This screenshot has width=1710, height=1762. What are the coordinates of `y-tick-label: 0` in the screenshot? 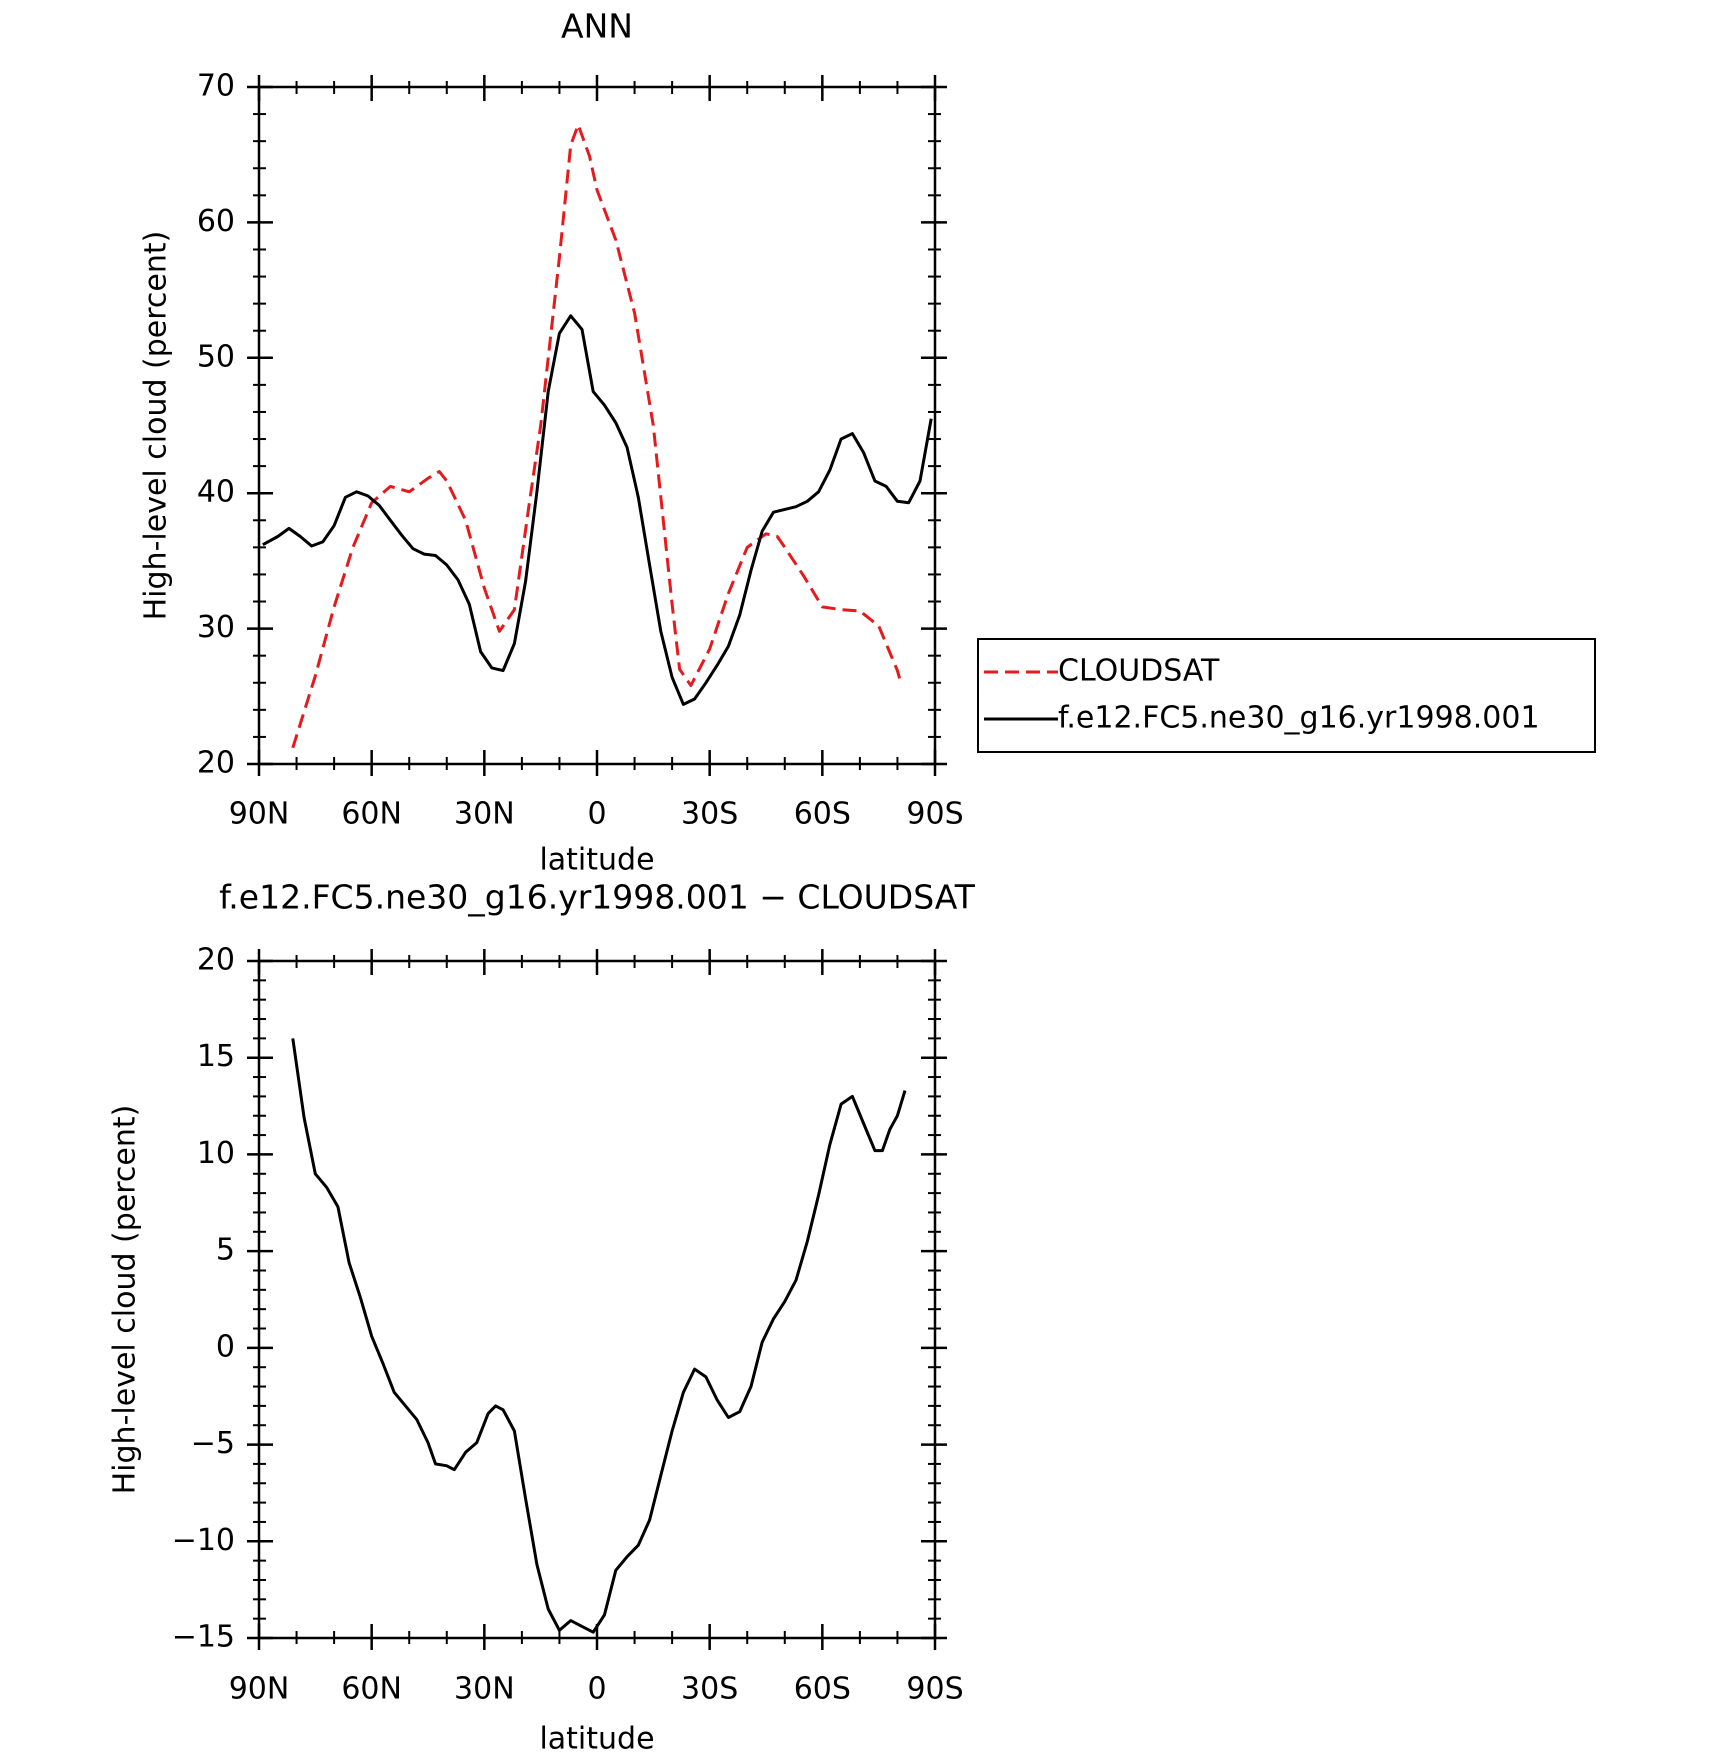 It's located at (225, 1346).